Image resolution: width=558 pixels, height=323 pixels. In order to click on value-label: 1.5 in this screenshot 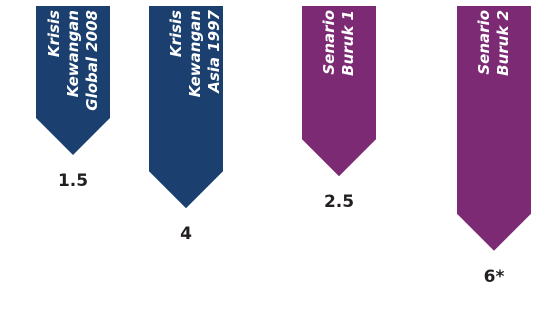, I will do `click(73, 180)`.